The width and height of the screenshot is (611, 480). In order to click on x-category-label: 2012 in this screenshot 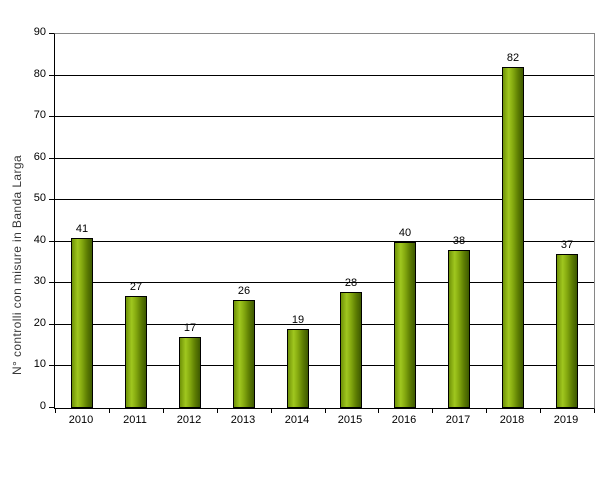, I will do `click(189, 420)`.